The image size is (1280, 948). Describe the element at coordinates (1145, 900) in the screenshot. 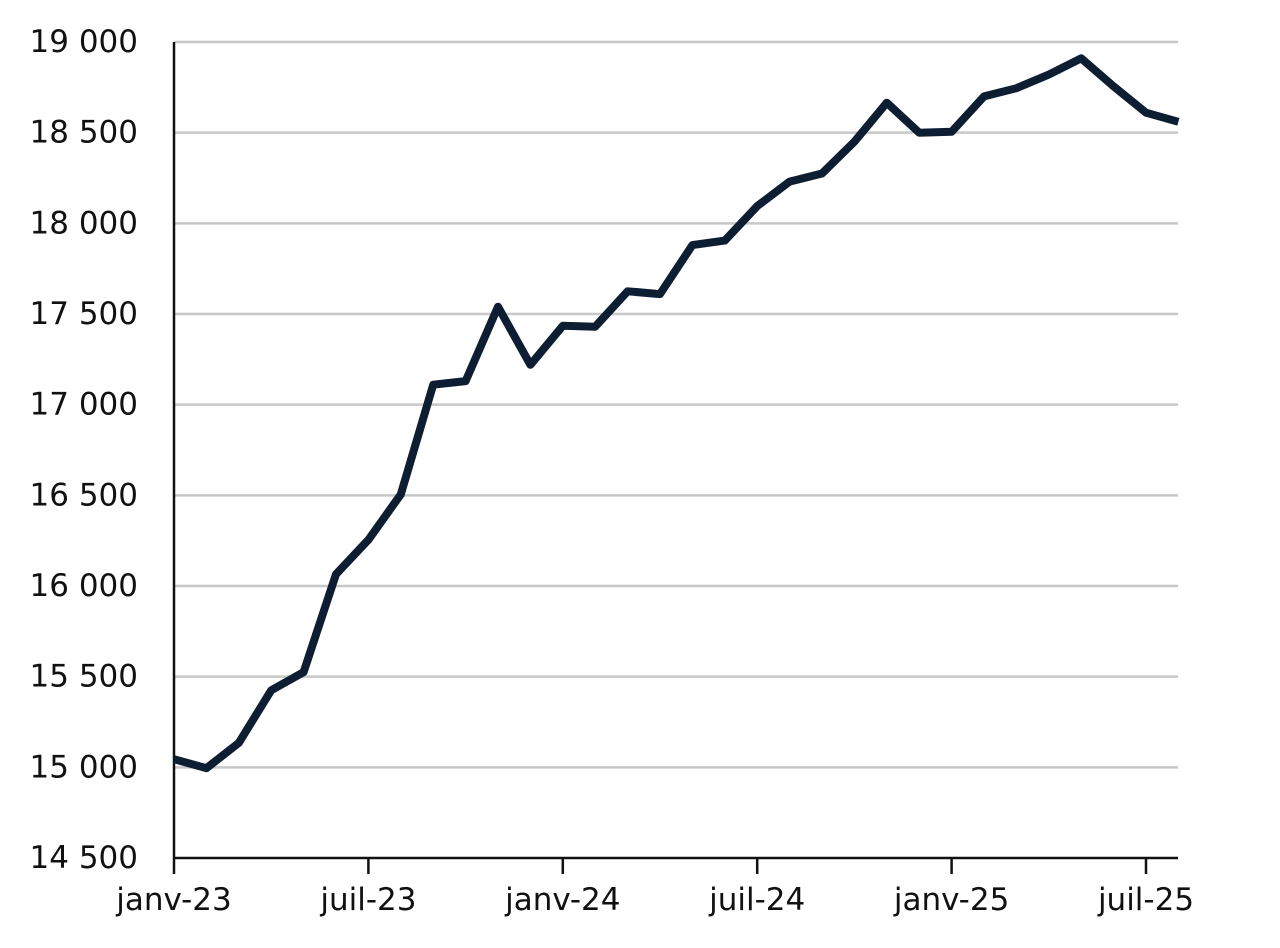

I see `x-tick-label: juil-25` at that location.